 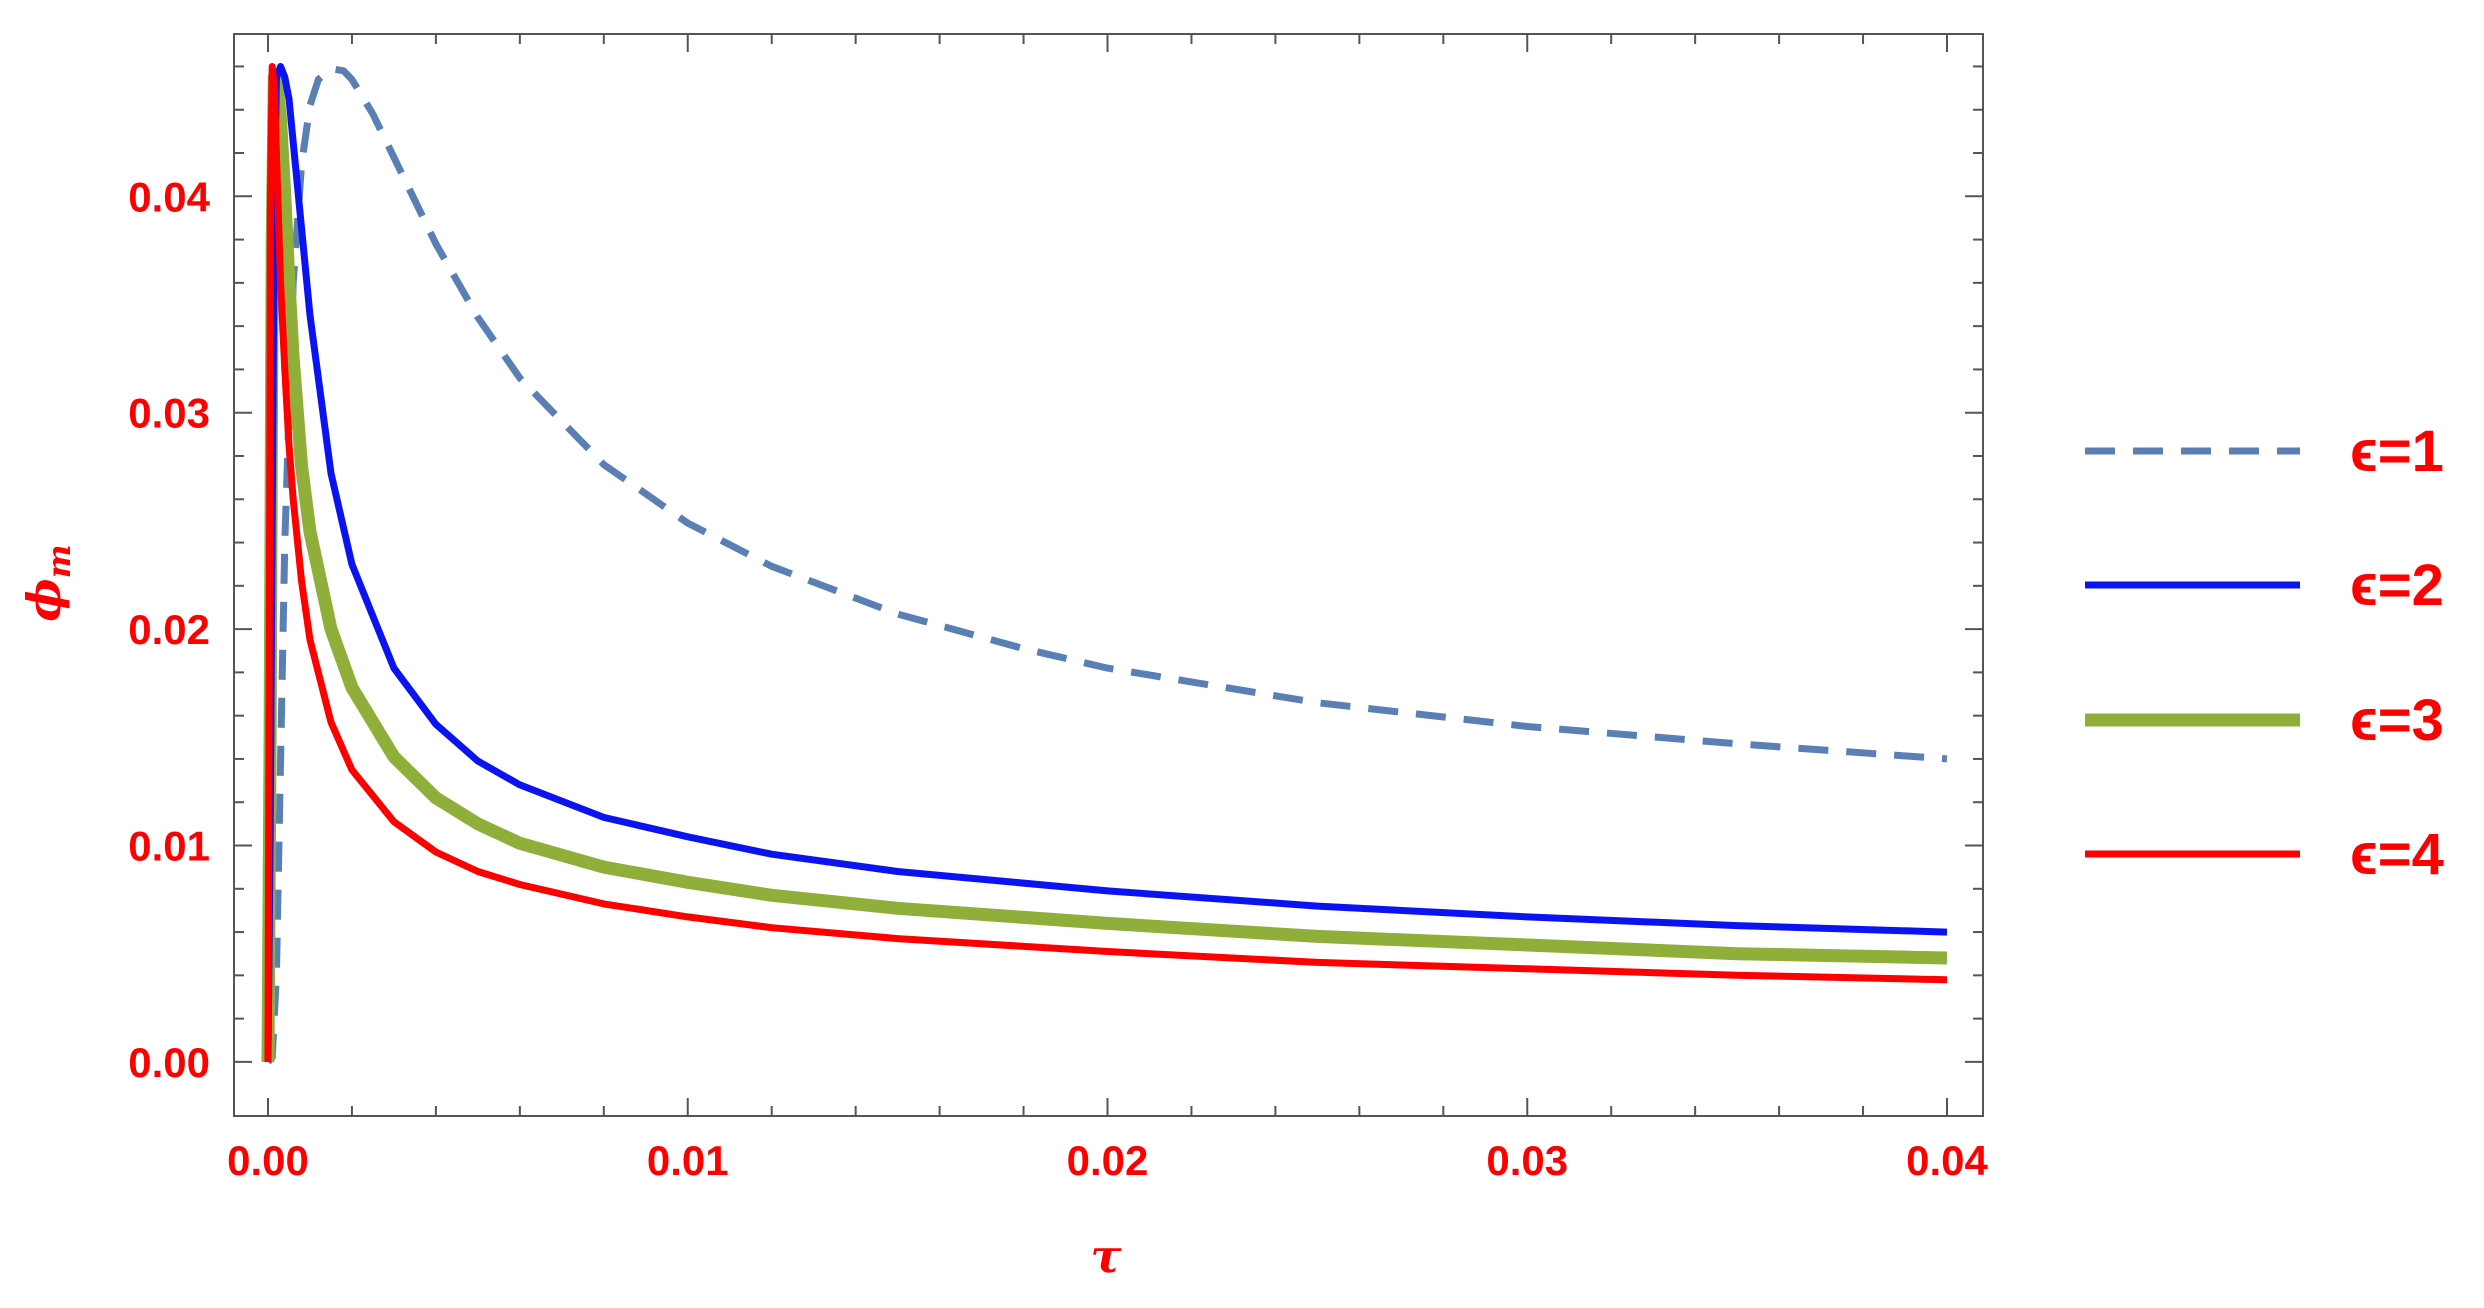 I want to click on x-tick-label: 0.02, so click(x=1108, y=1160).